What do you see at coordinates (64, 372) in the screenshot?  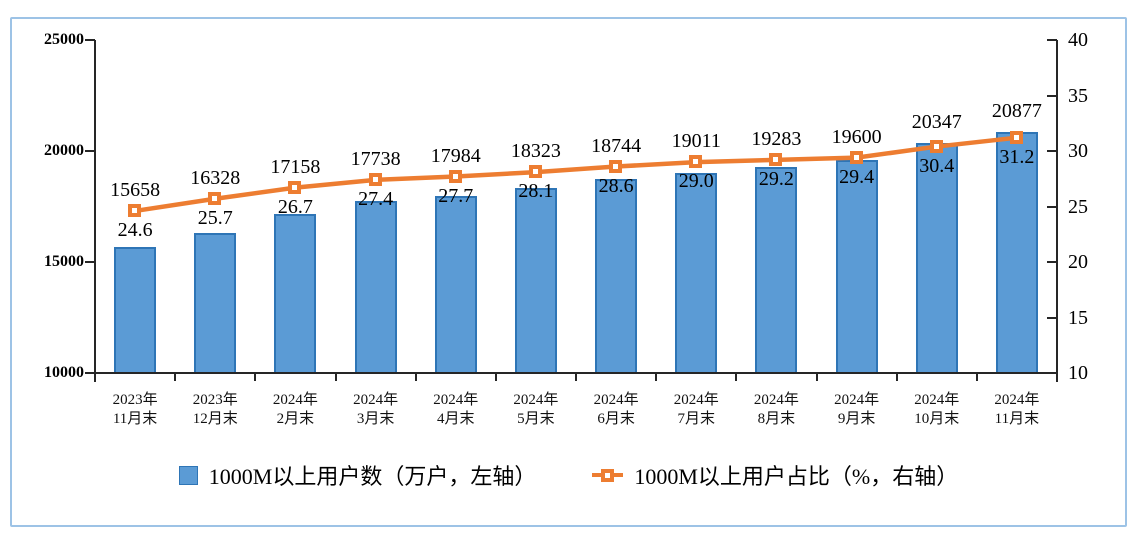 I see `y-axis-left-tick-label: 10000` at bounding box center [64, 372].